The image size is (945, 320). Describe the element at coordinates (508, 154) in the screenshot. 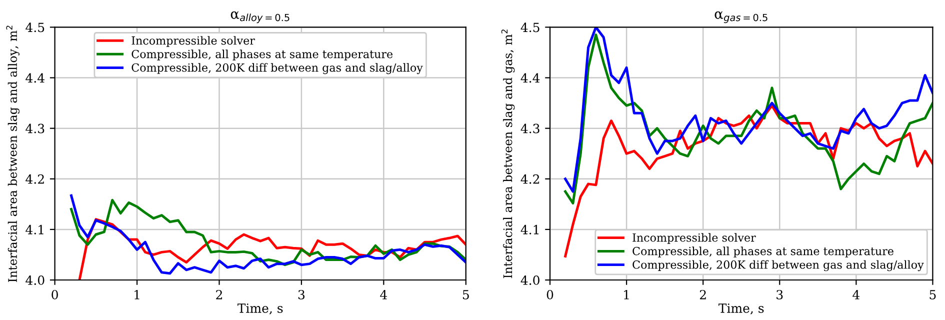

I see `y-axis-title: Interfacial area between slag and gas, m$^{2}$` at that location.